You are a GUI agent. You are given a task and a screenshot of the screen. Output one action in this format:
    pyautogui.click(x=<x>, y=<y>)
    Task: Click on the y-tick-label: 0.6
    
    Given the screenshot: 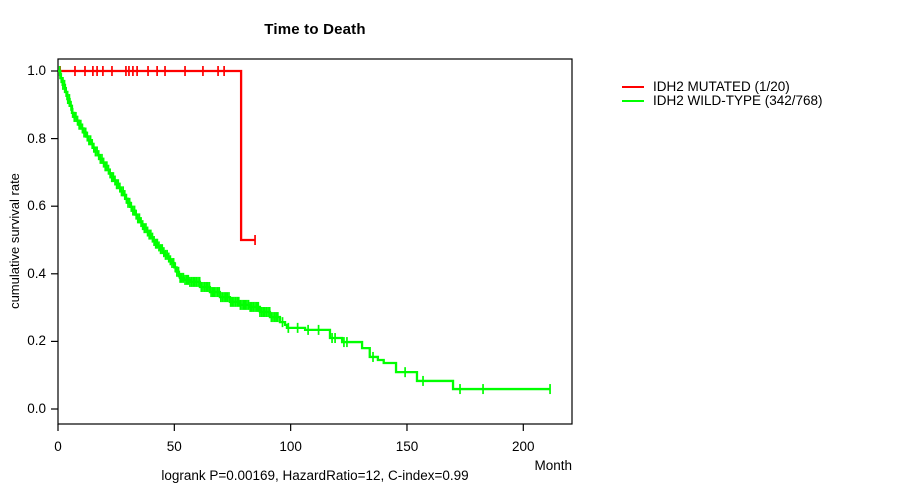 What is the action you would take?
    pyautogui.click(x=36, y=206)
    